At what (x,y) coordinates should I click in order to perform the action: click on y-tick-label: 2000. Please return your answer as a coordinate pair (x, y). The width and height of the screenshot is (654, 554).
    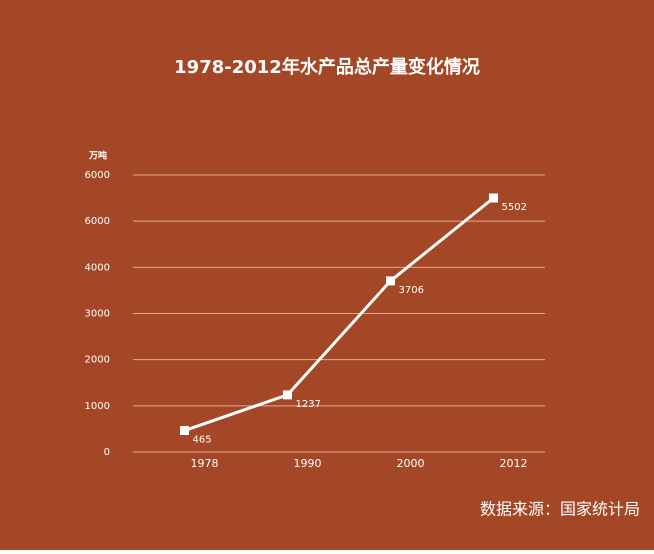
    Looking at the image, I should click on (97, 360).